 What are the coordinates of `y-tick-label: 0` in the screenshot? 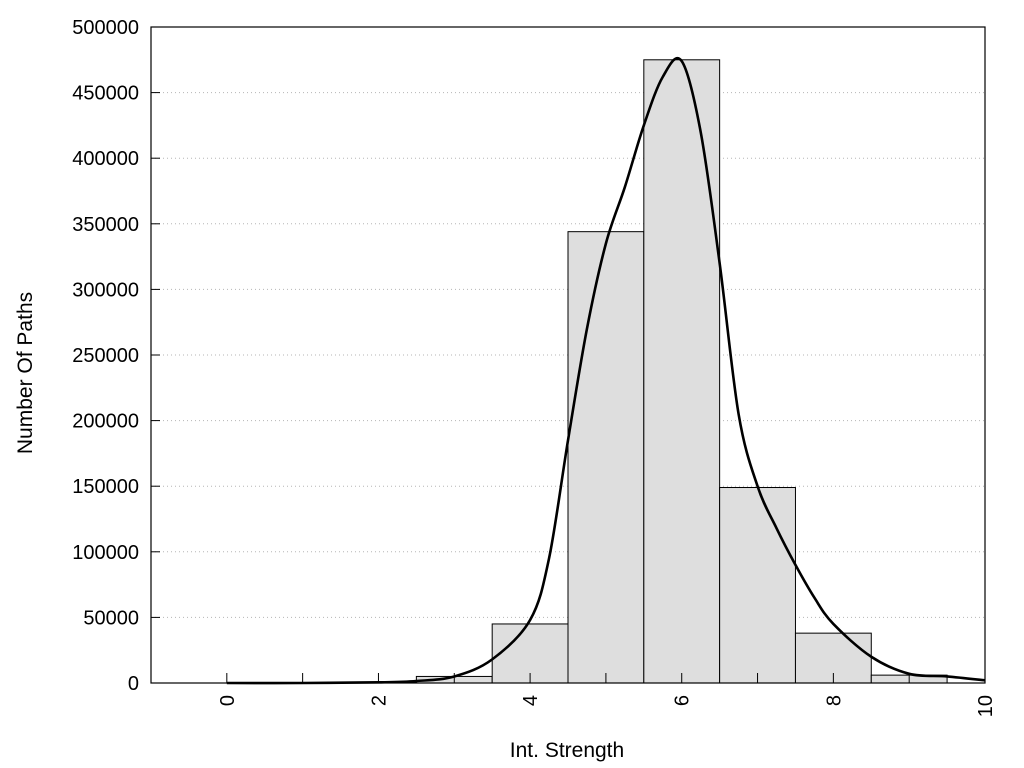 It's located at (133, 684).